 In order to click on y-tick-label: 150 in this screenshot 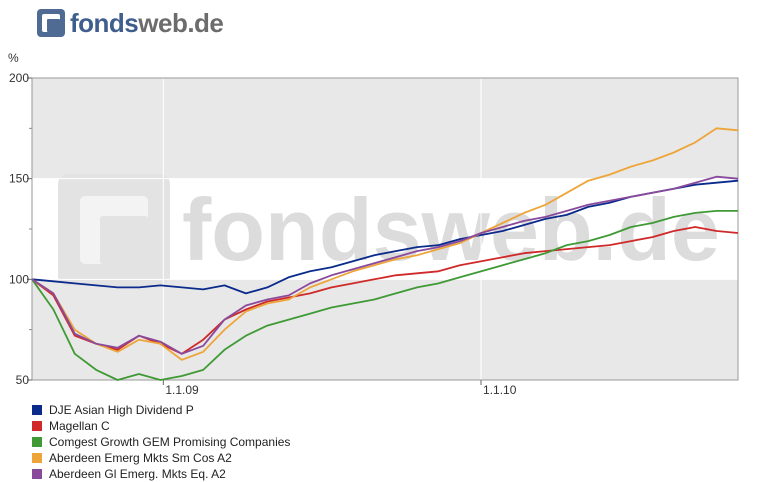, I will do `click(19, 179)`.